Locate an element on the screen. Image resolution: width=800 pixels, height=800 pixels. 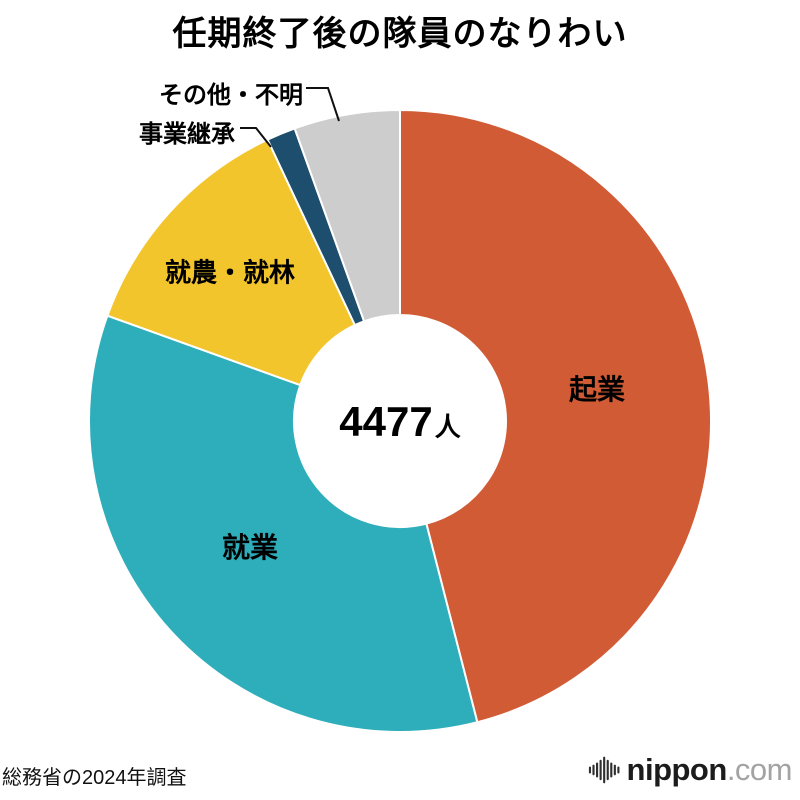
total-unit: 人 is located at coordinates (447, 427).